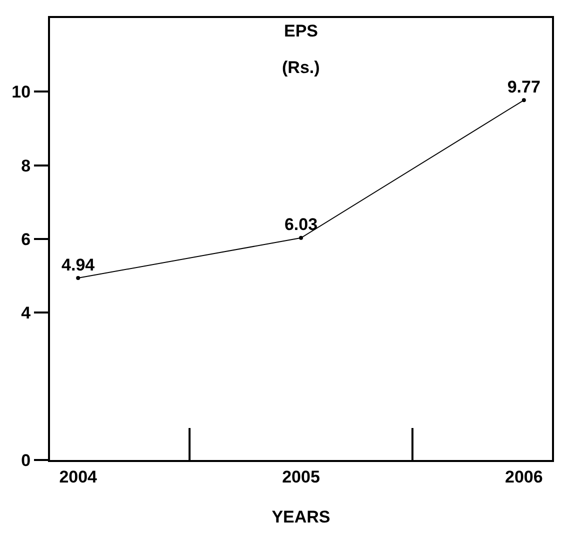 Image resolution: width=570 pixels, height=544 pixels. Describe the element at coordinates (21, 92) in the screenshot. I see `y-tick-label: 10` at that location.